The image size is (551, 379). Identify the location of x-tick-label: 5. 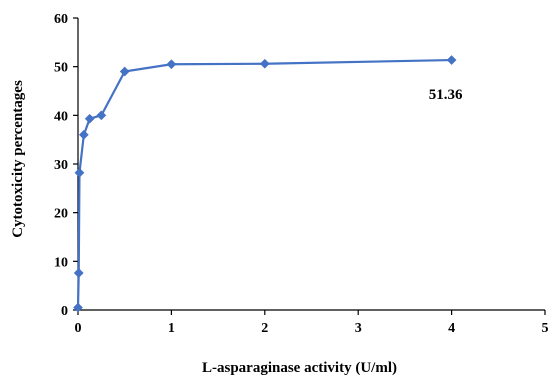
(545, 328).